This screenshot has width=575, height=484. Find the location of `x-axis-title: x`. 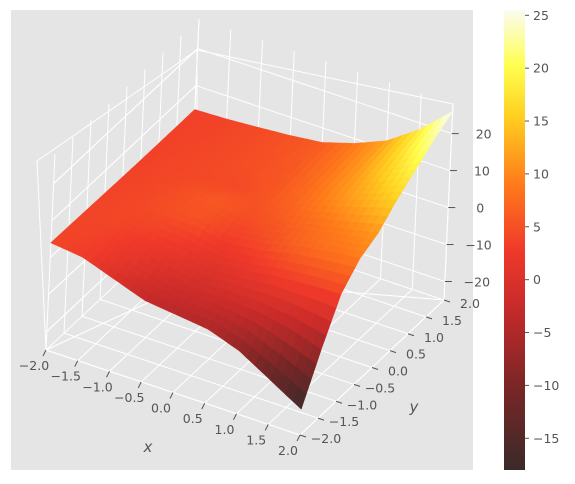

x-axis-title: x is located at coordinates (148, 447).